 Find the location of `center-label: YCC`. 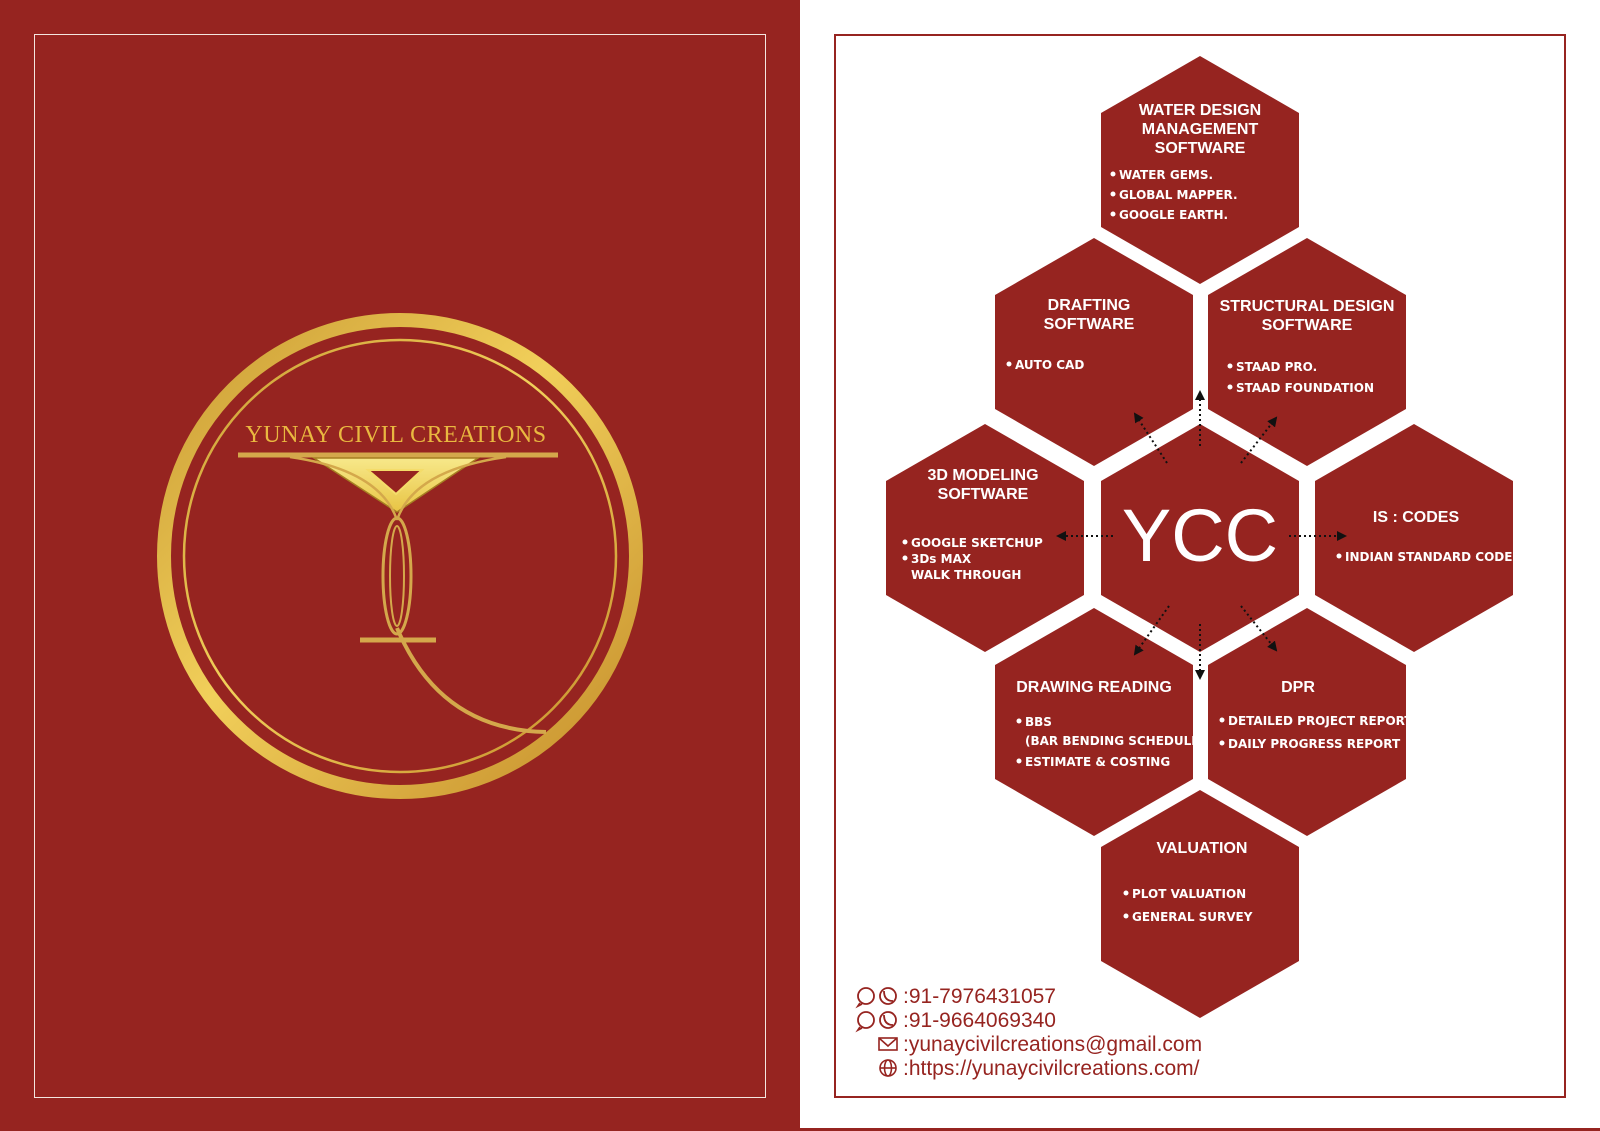

center-label: YCC is located at coordinates (1200, 535).